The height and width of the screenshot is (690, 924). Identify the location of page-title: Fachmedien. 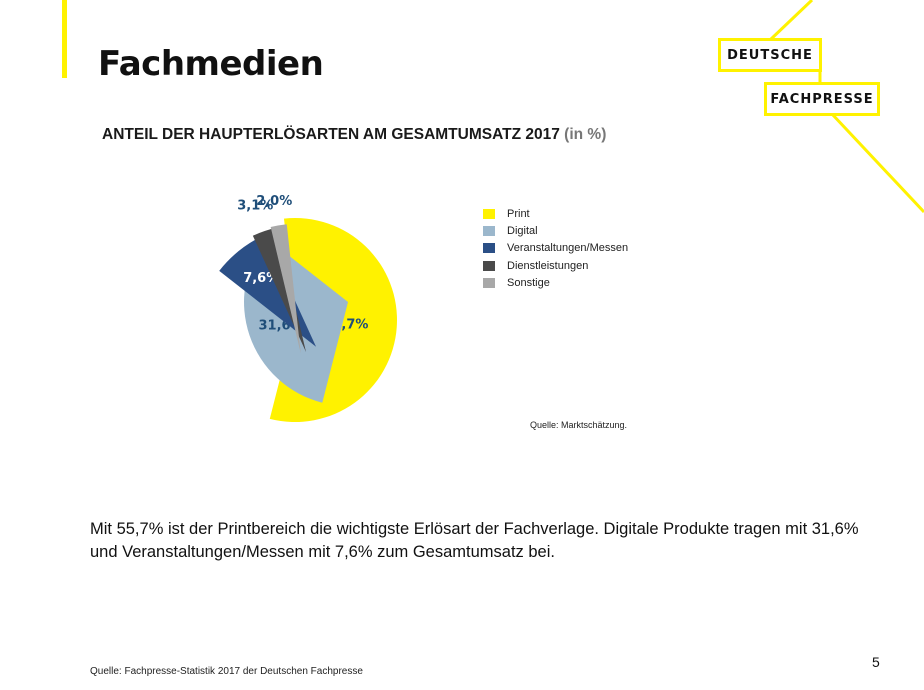
(211, 64).